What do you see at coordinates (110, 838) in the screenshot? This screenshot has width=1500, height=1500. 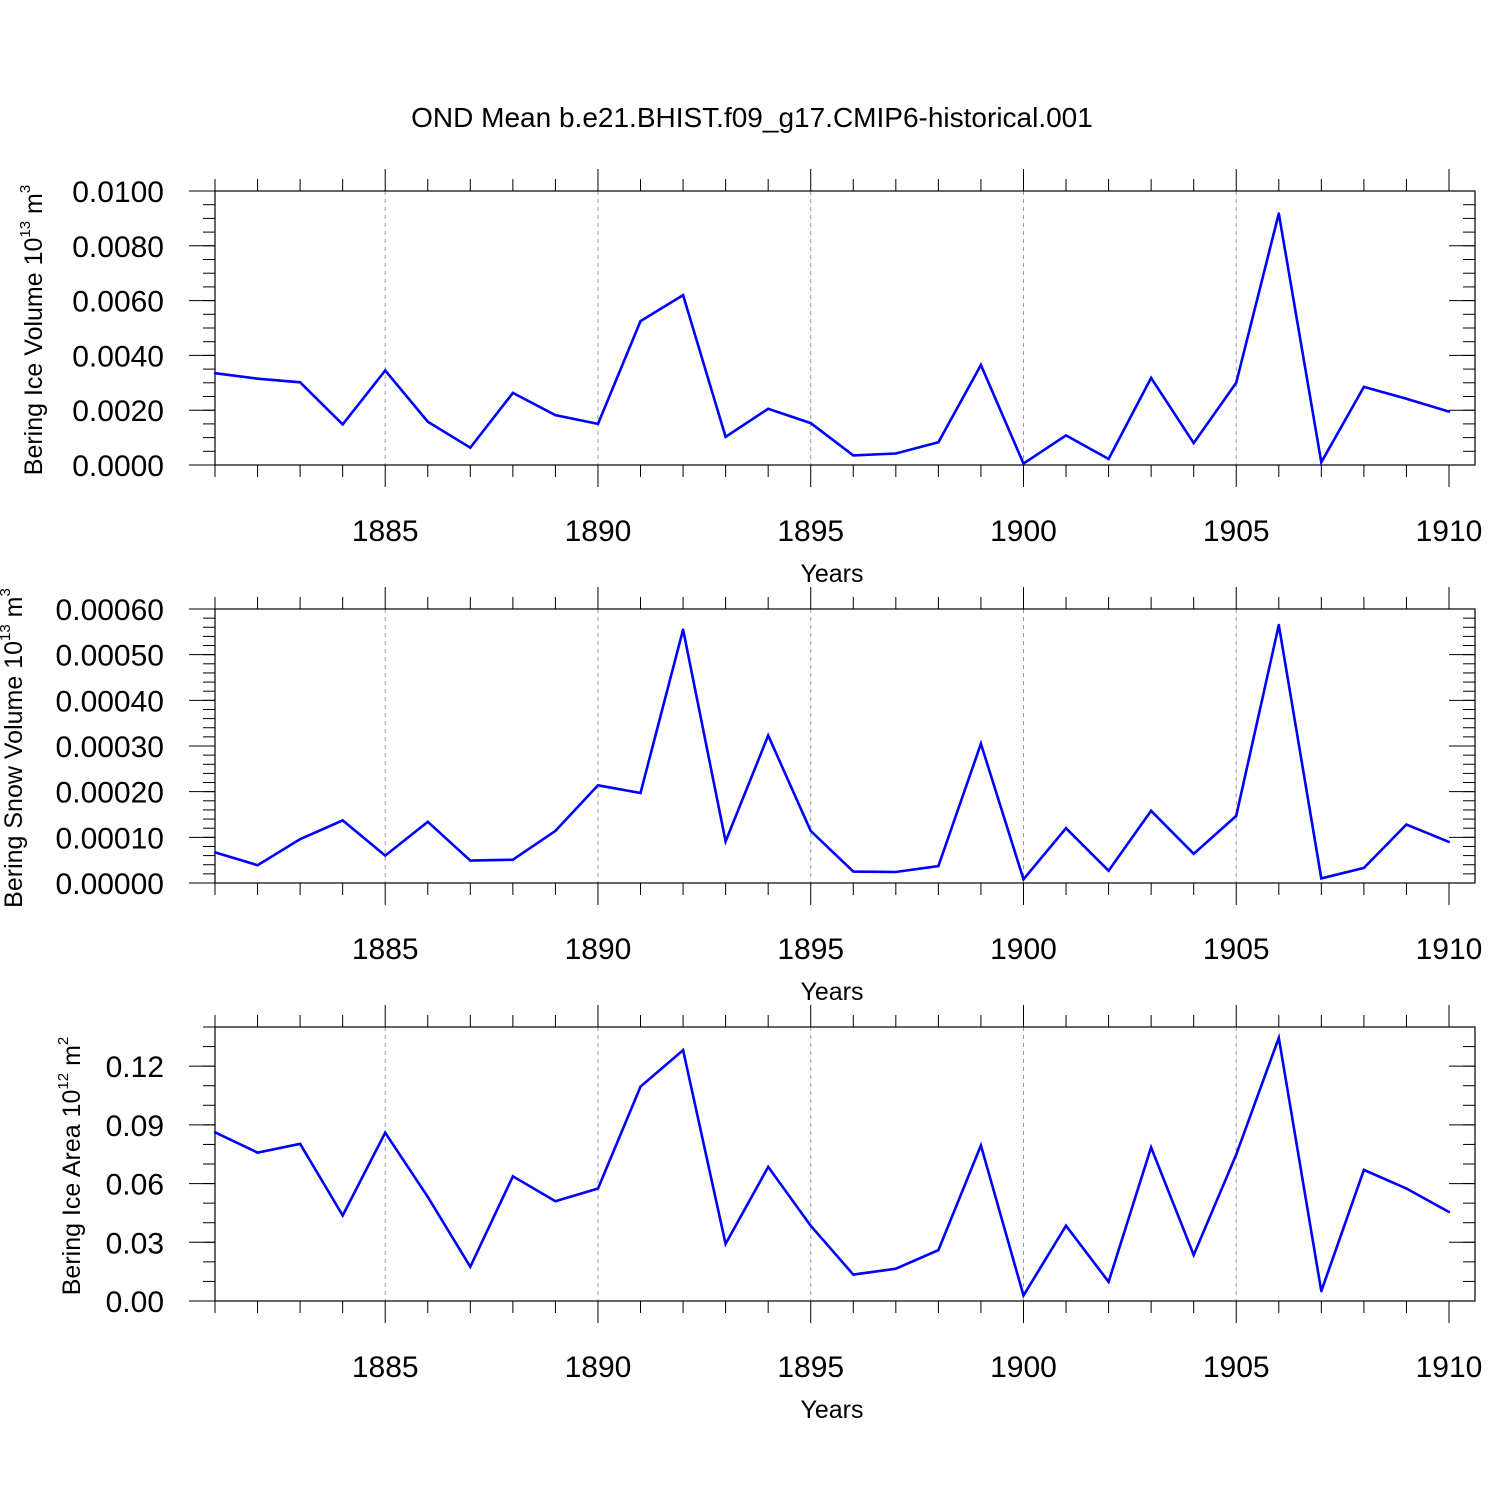 I see `y-tick-label-0.00010: 0.00010` at bounding box center [110, 838].